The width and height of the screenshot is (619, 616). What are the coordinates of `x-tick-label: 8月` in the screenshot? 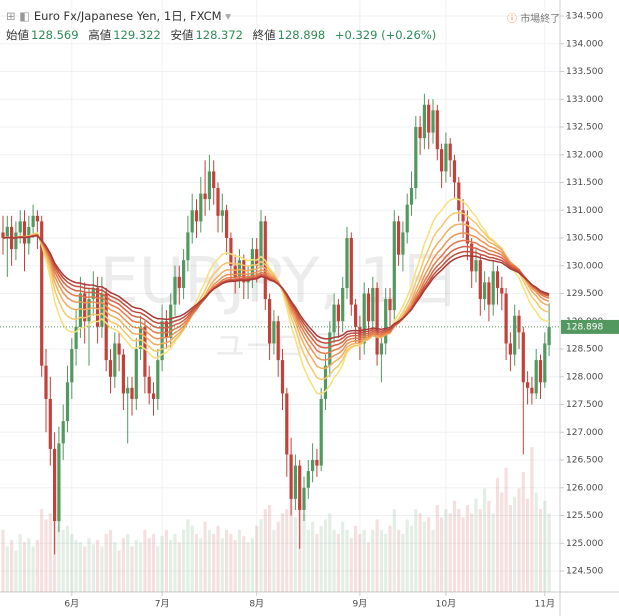 It's located at (256, 604).